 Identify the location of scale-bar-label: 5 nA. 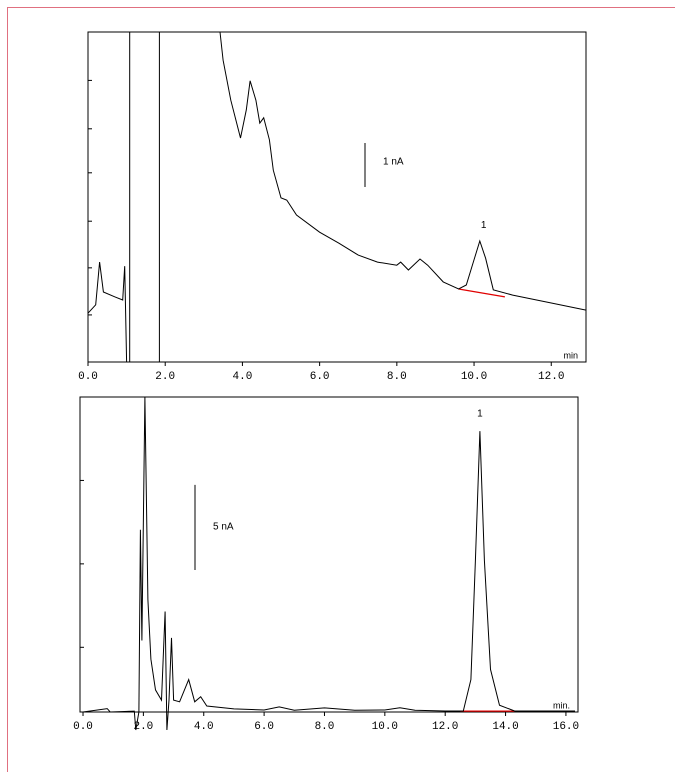
(223, 527).